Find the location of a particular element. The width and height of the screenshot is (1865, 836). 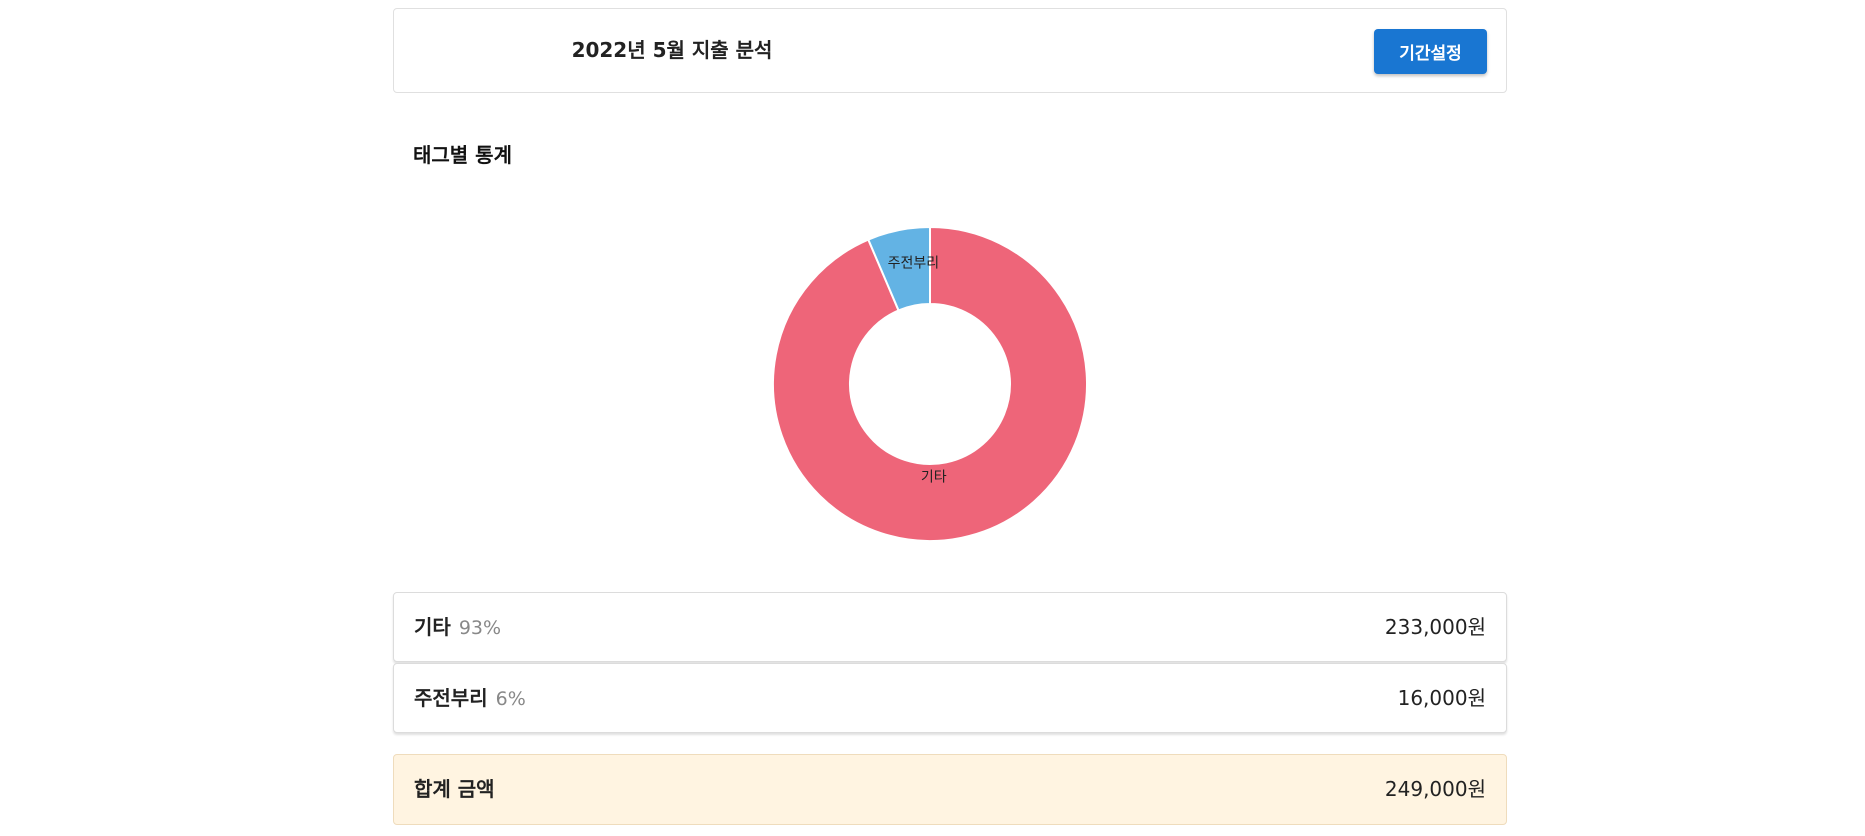

slice-label: 기타 is located at coordinates (934, 478).